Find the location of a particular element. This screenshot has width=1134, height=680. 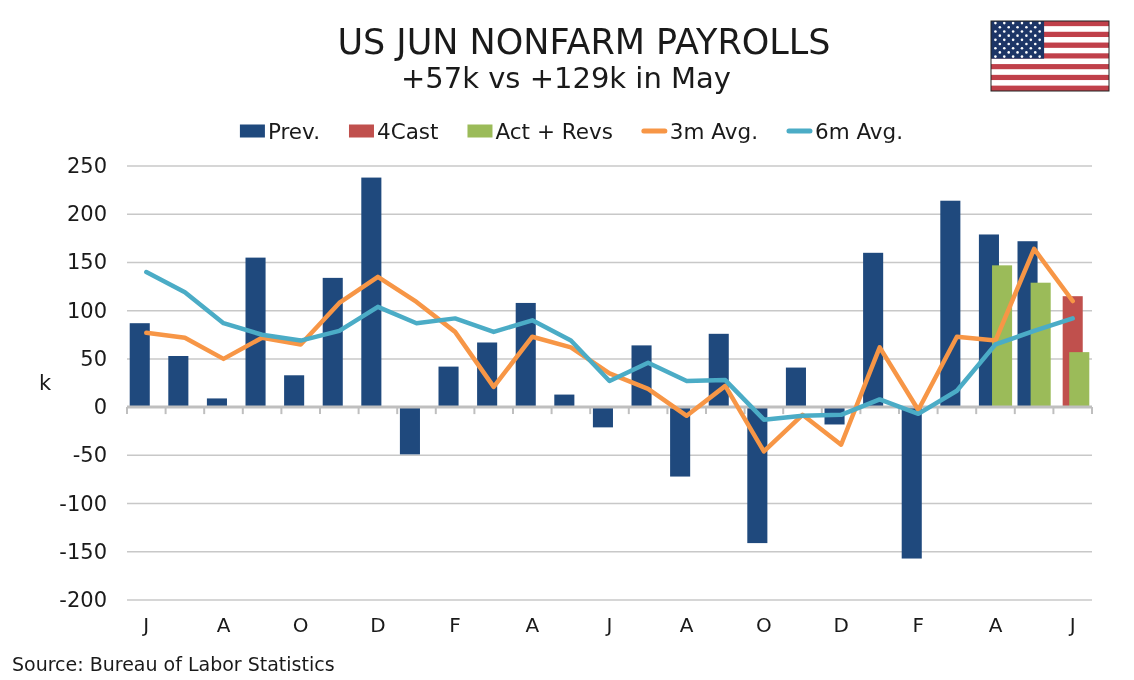

legend-label: Prev. is located at coordinates (293, 131).